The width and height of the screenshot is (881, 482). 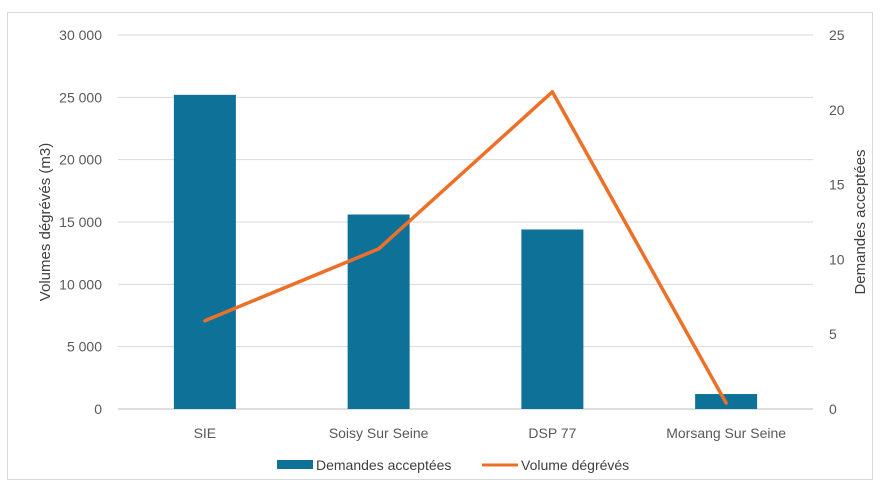 What do you see at coordinates (205, 433) in the screenshot?
I see `x-tick-label: SIE` at bounding box center [205, 433].